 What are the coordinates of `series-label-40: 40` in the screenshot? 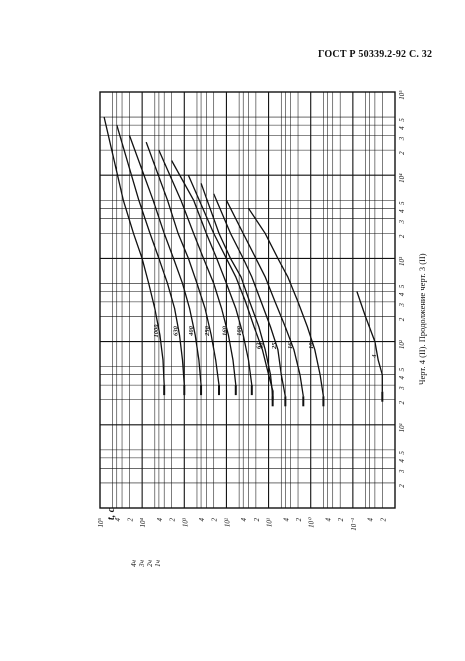 It's located at (261, 346).